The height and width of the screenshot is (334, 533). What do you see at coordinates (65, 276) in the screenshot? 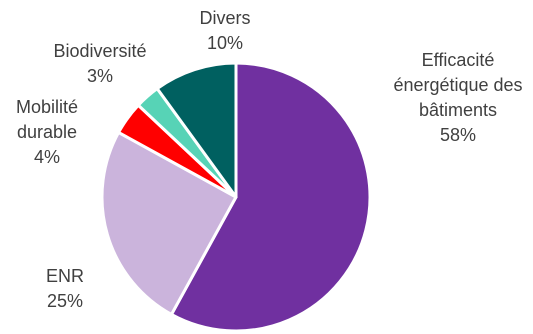
I see `slice-category-label: ENR` at bounding box center [65, 276].